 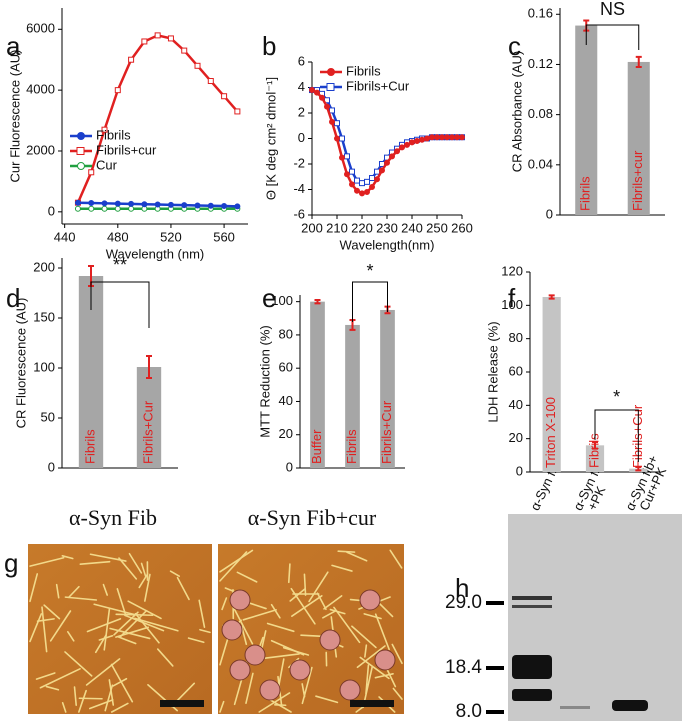 I want to click on marker-label: 8.0, so click(x=469, y=711).